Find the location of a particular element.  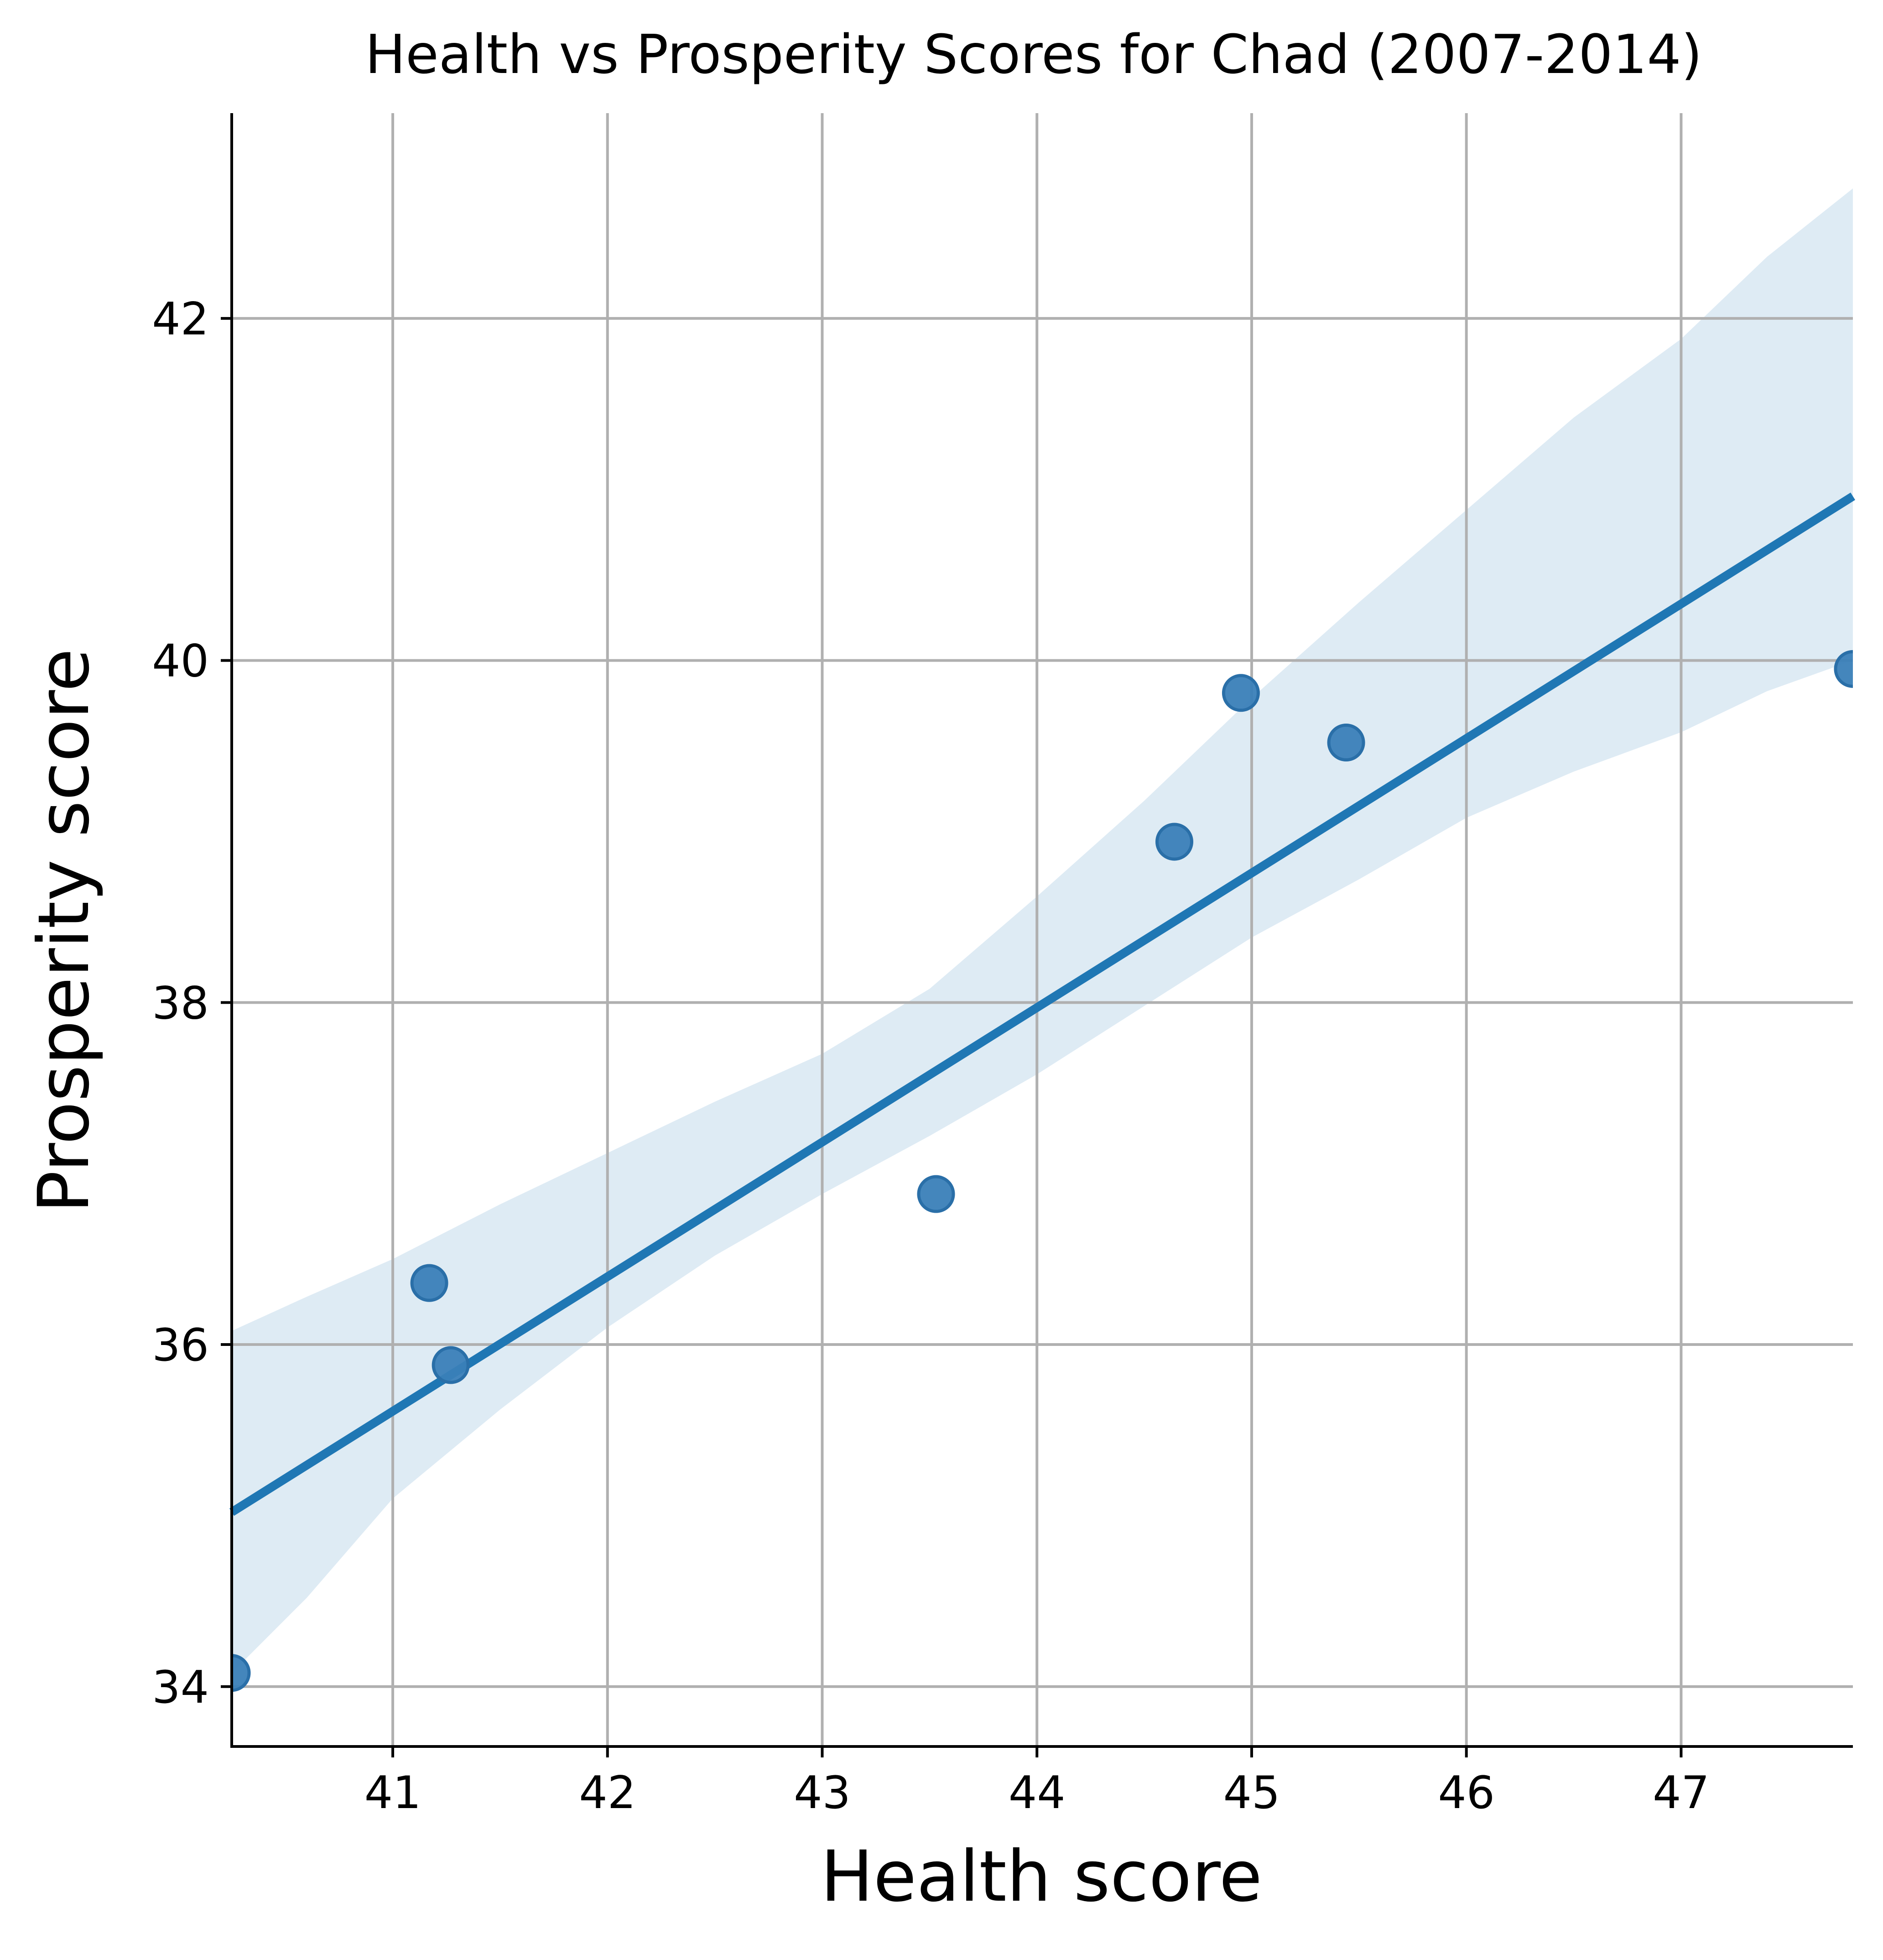

x-tick-label: 46 is located at coordinates (1466, 1793).